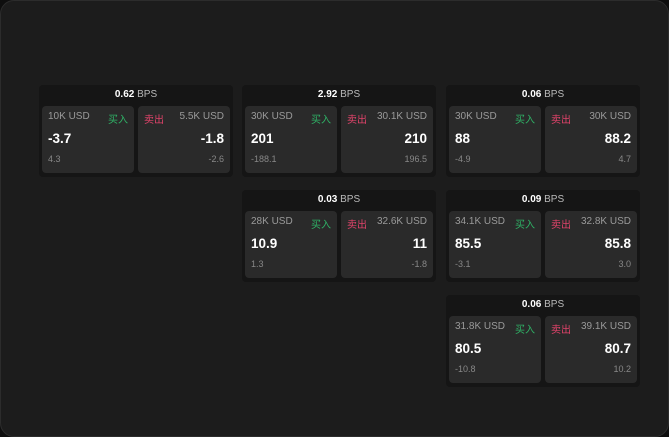 The width and height of the screenshot is (669, 437). Describe the element at coordinates (264, 159) in the screenshot. I see `bid-change: -188.1` at that location.